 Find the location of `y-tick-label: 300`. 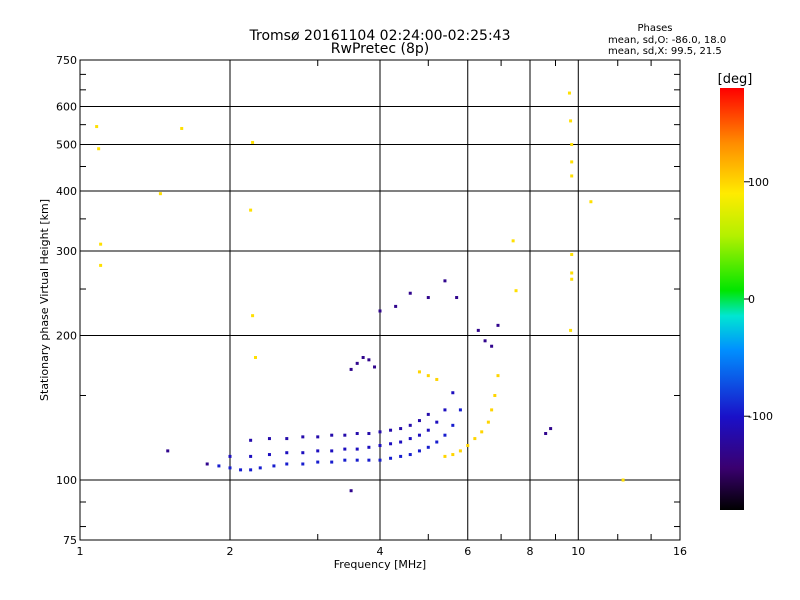

y-tick-label: 300 is located at coordinates (66, 251).